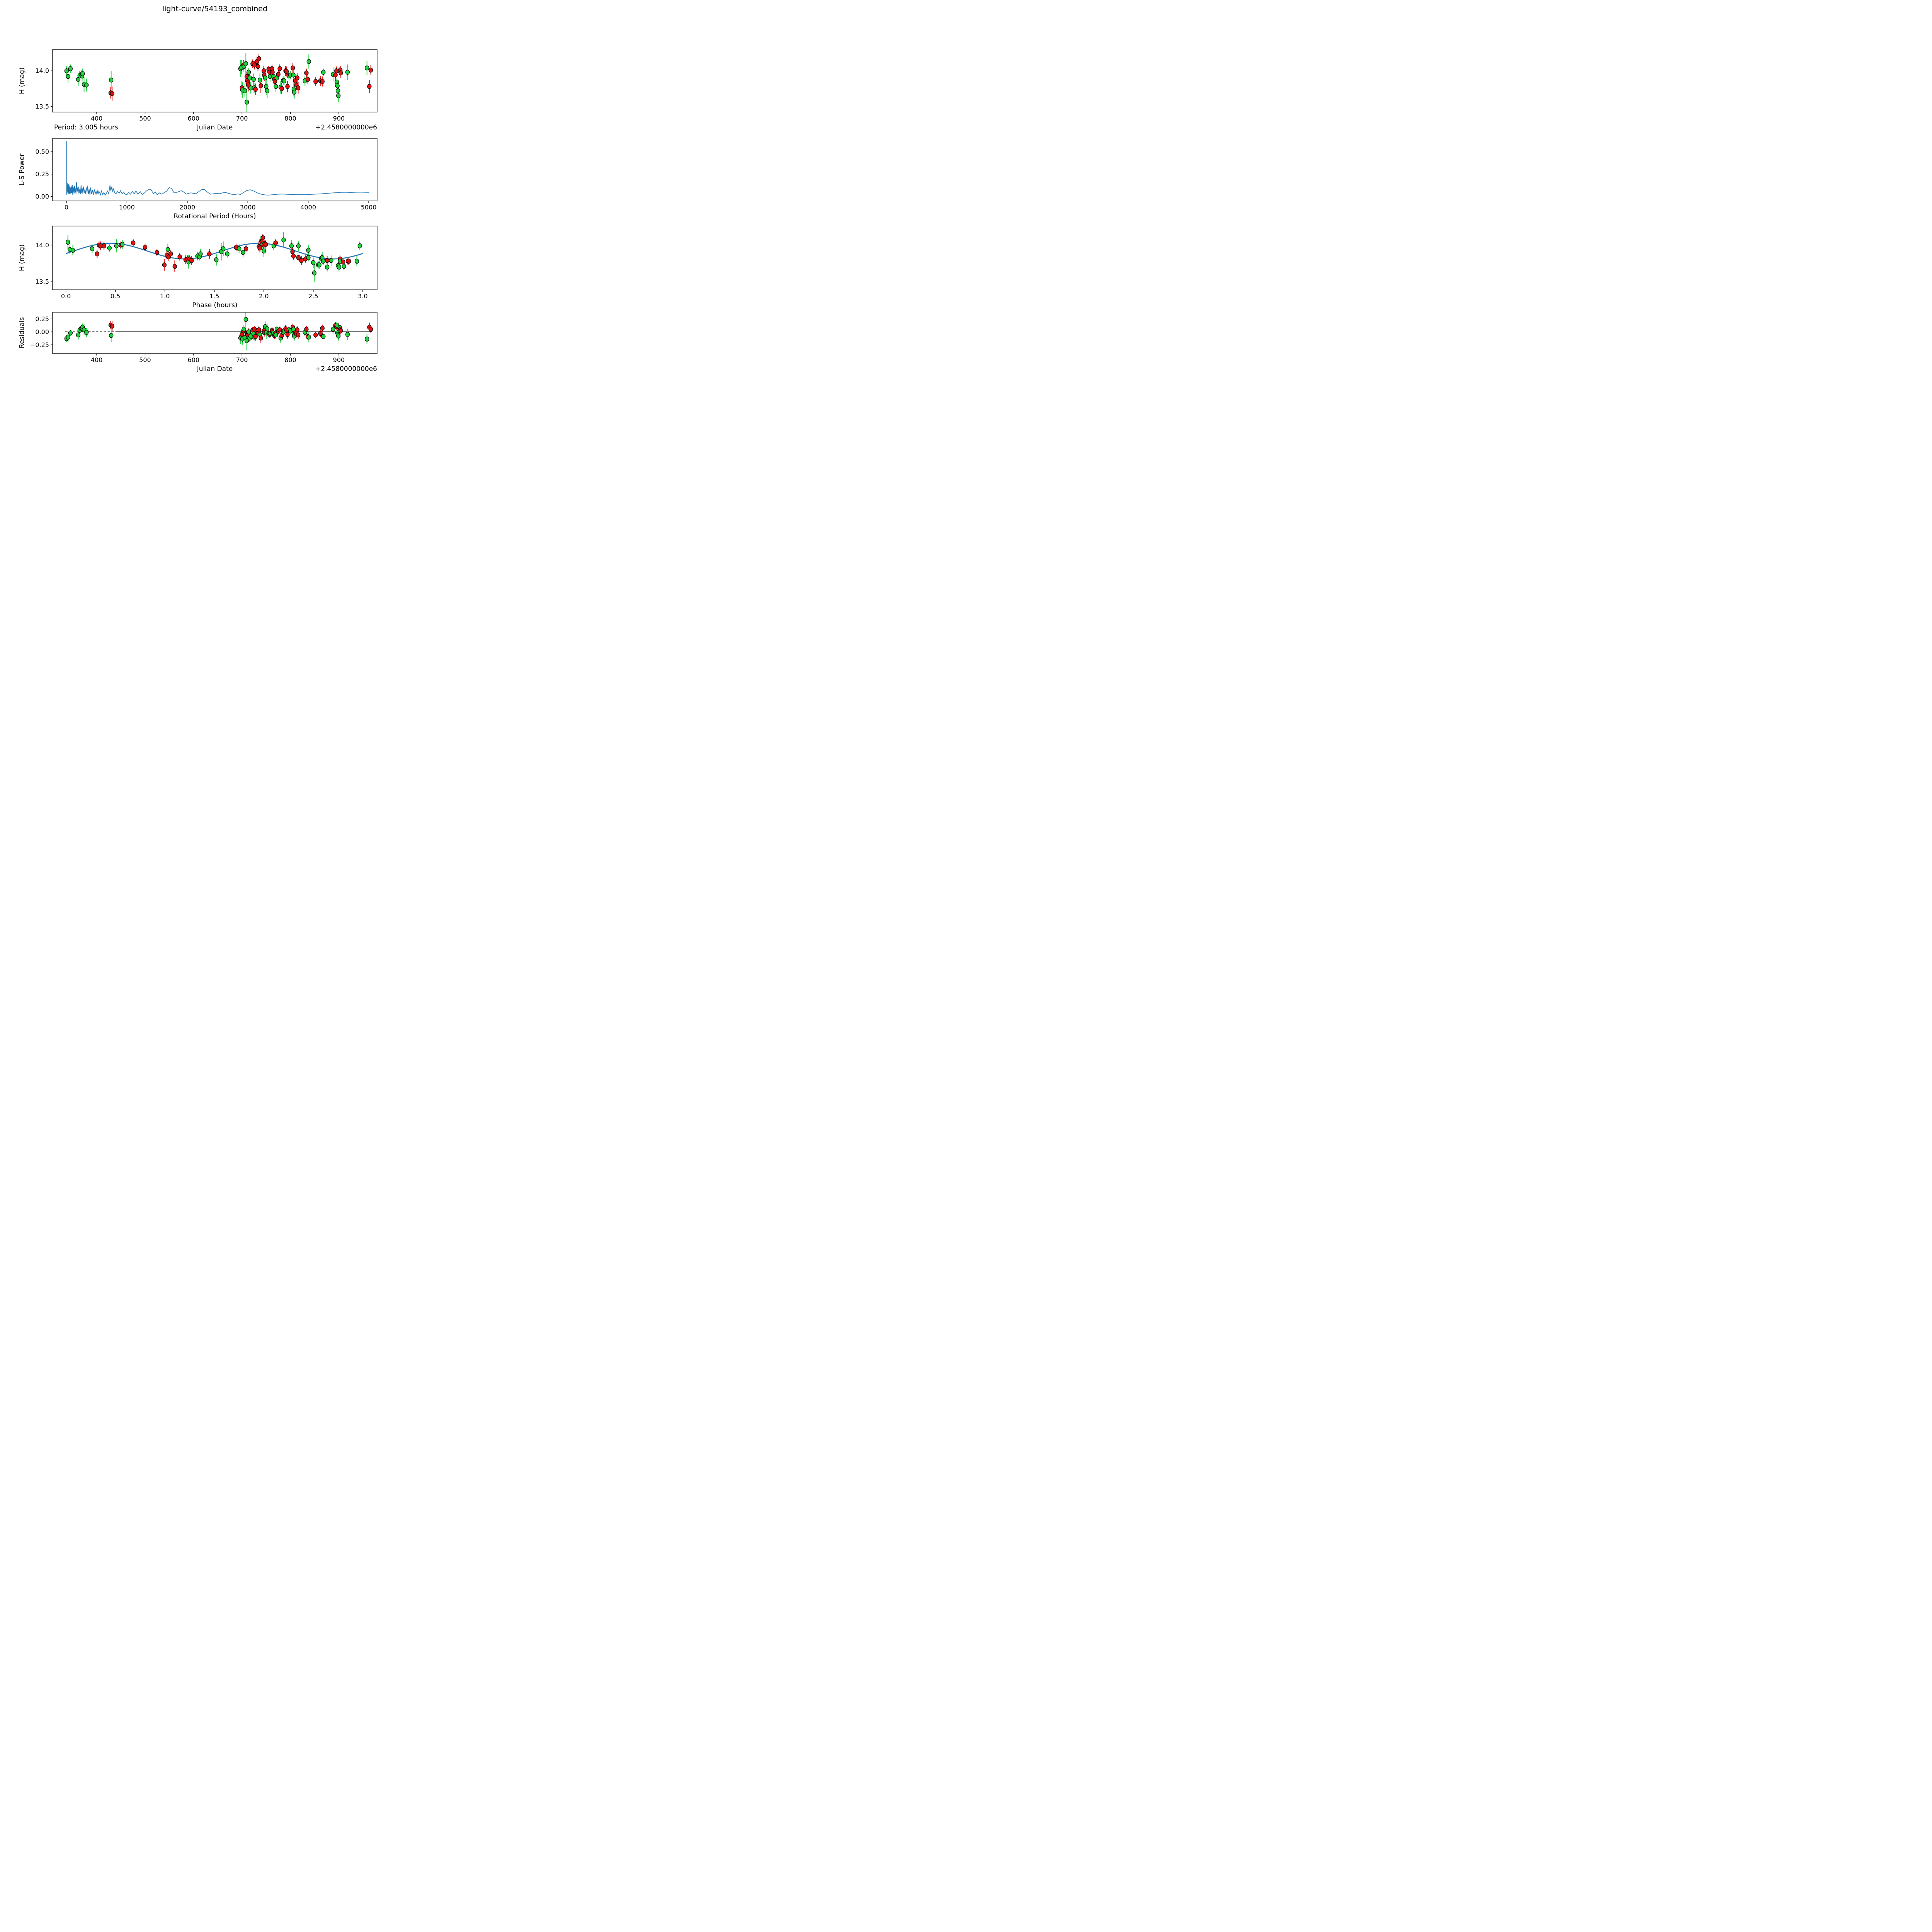  I want to click on residuals_vs_jd-axes-box, so click(215, 333).